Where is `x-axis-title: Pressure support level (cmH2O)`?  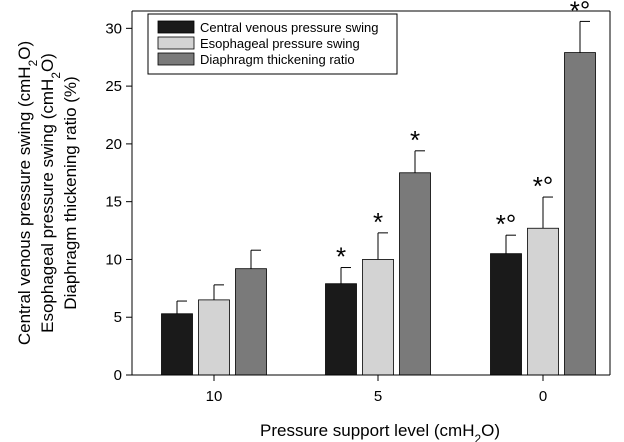 x-axis-title: Pressure support level (cmH2O) is located at coordinates (380, 431).